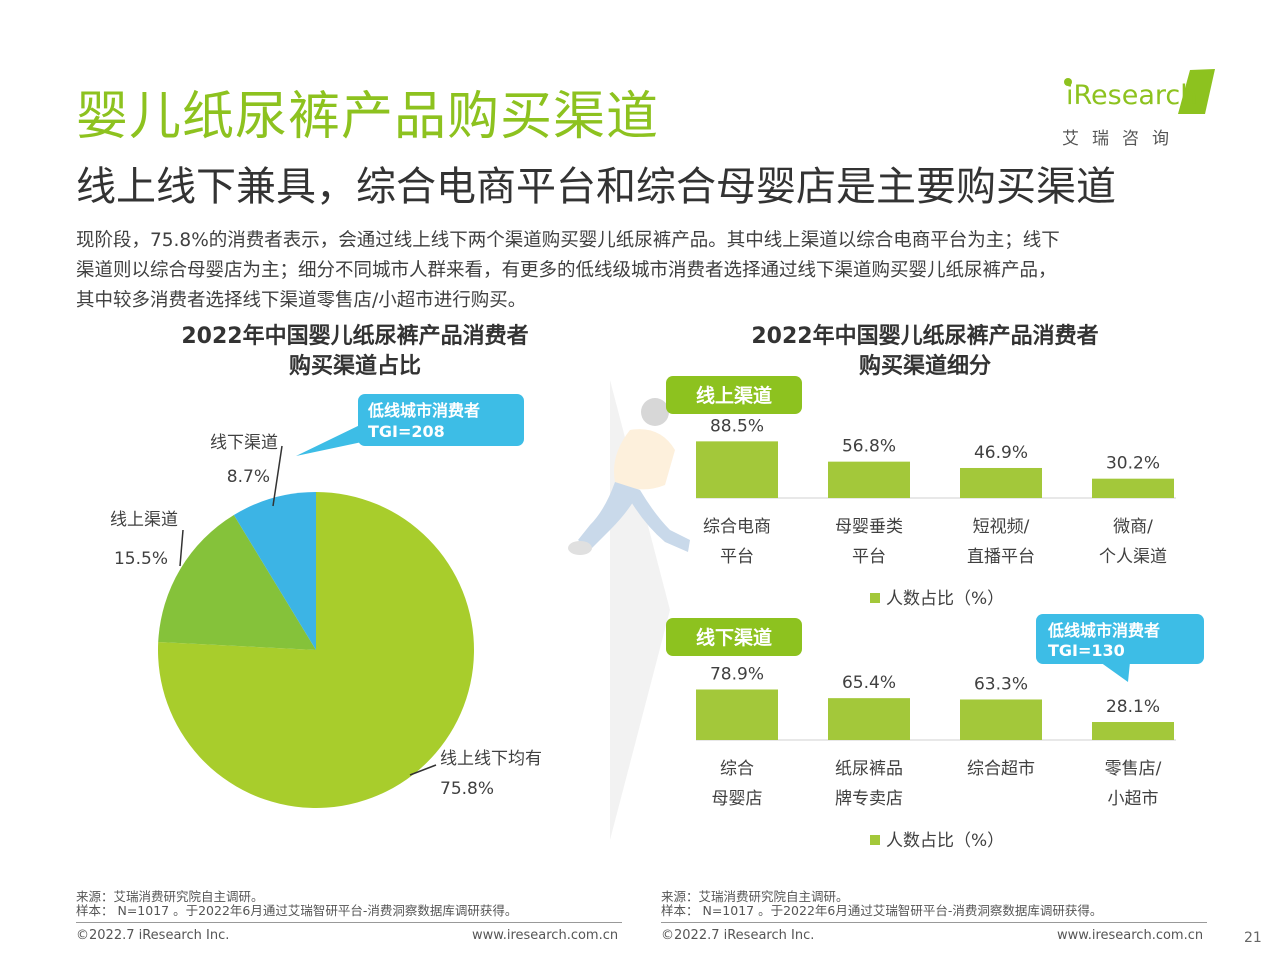  I want to click on pie-title-line: 2022年中国婴儿纸尿裤产品消费者, so click(355, 336).